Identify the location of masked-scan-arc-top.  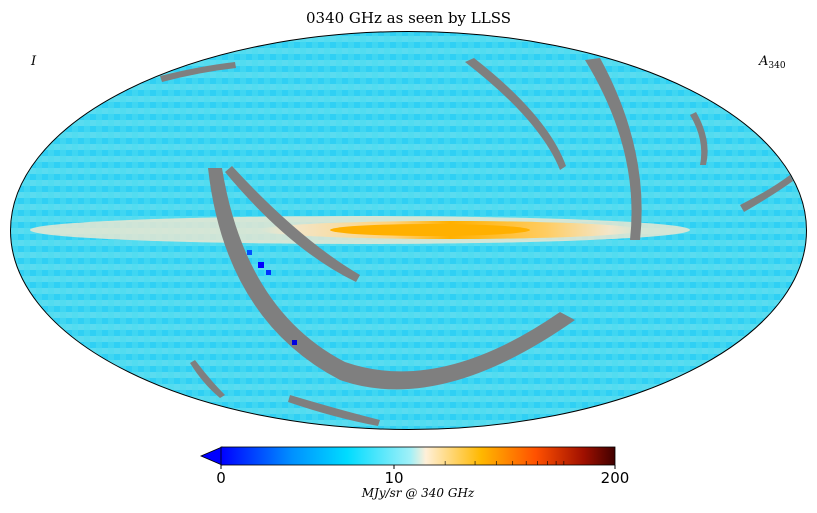
(515, 114).